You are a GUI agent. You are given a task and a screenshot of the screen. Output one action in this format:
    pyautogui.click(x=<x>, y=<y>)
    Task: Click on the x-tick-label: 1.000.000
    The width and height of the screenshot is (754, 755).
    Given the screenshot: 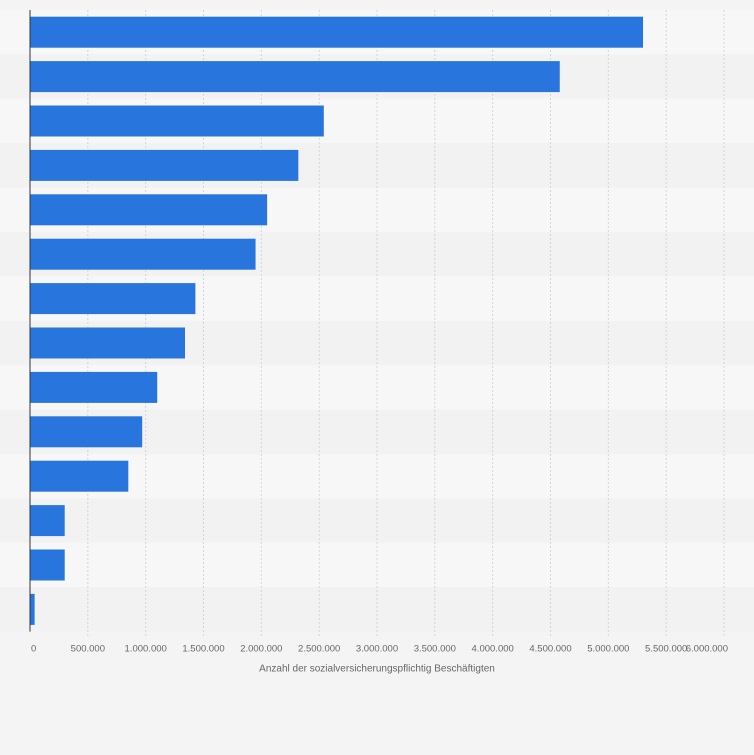 What is the action you would take?
    pyautogui.click(x=146, y=649)
    